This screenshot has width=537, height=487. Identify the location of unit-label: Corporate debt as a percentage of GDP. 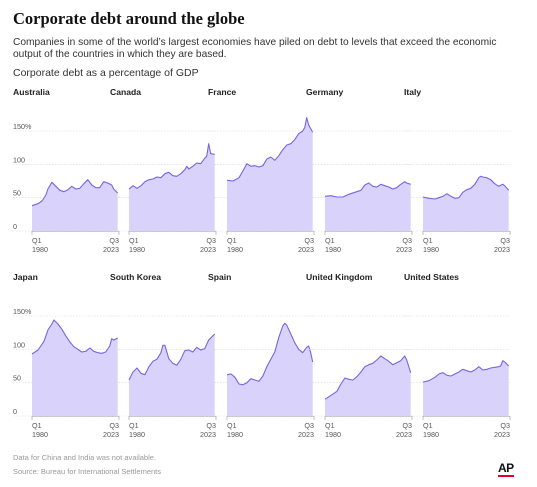
(106, 73).